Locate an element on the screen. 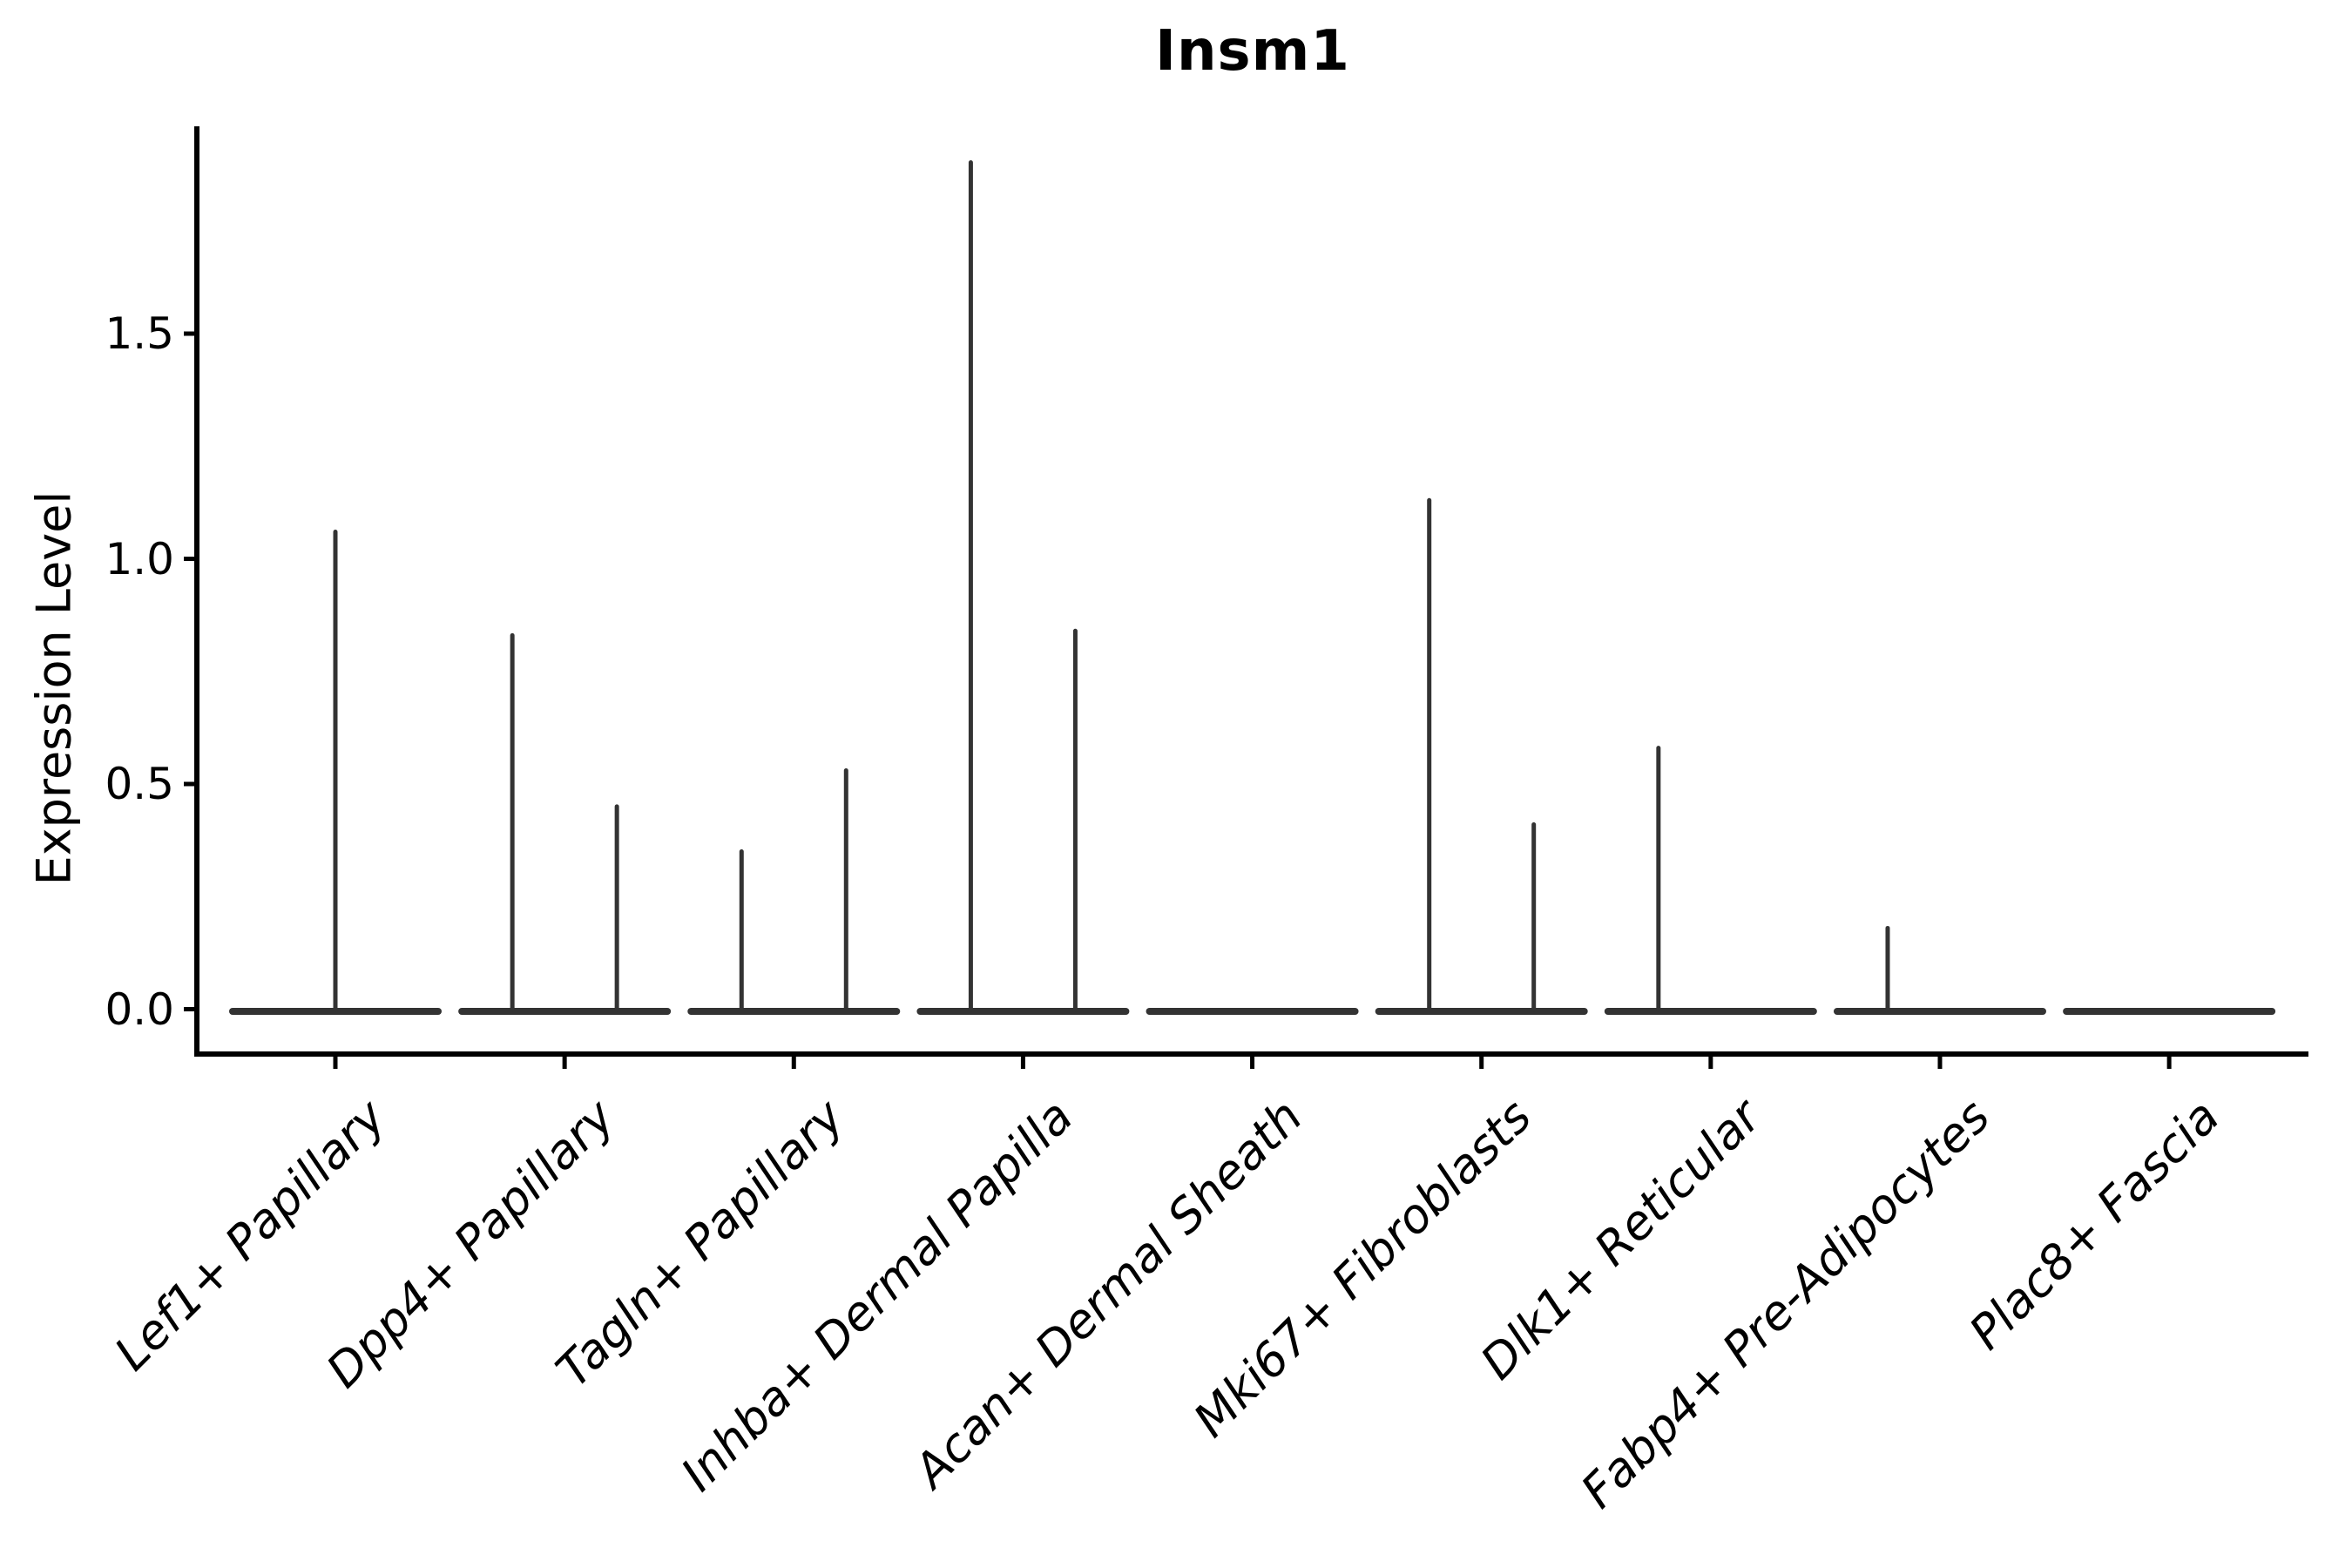 Image resolution: width=2352 pixels, height=1568 pixels. y-tick-label: 1.5 is located at coordinates (139, 334).